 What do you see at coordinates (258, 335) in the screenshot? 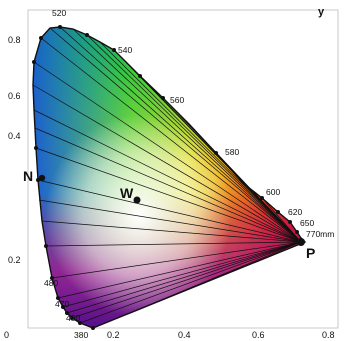
I see `x-tick-label: 0.6` at bounding box center [258, 335].